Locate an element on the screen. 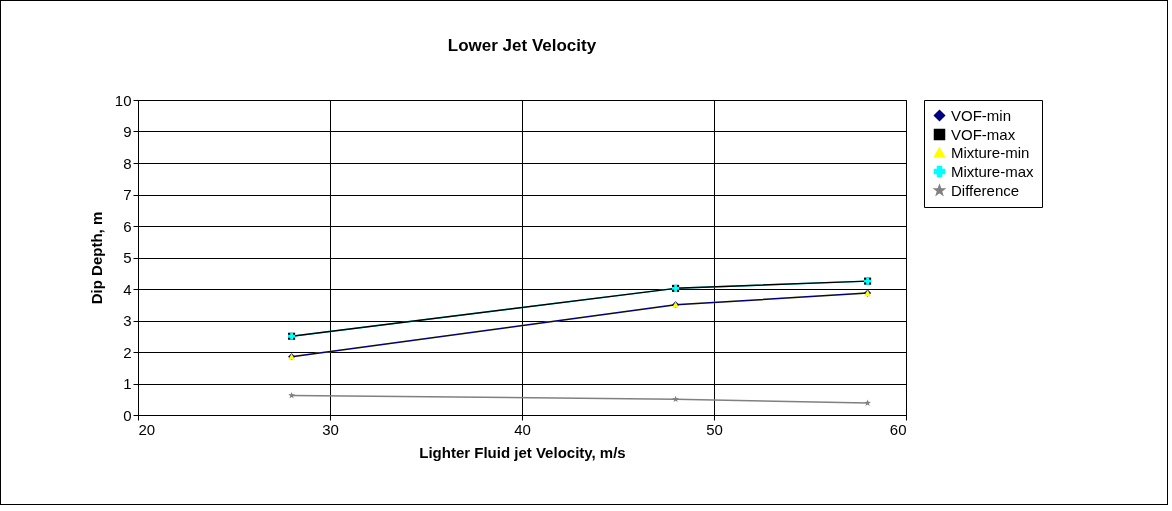 This screenshot has height=511, width=1172. x-tick-label: 60 is located at coordinates (898, 429).